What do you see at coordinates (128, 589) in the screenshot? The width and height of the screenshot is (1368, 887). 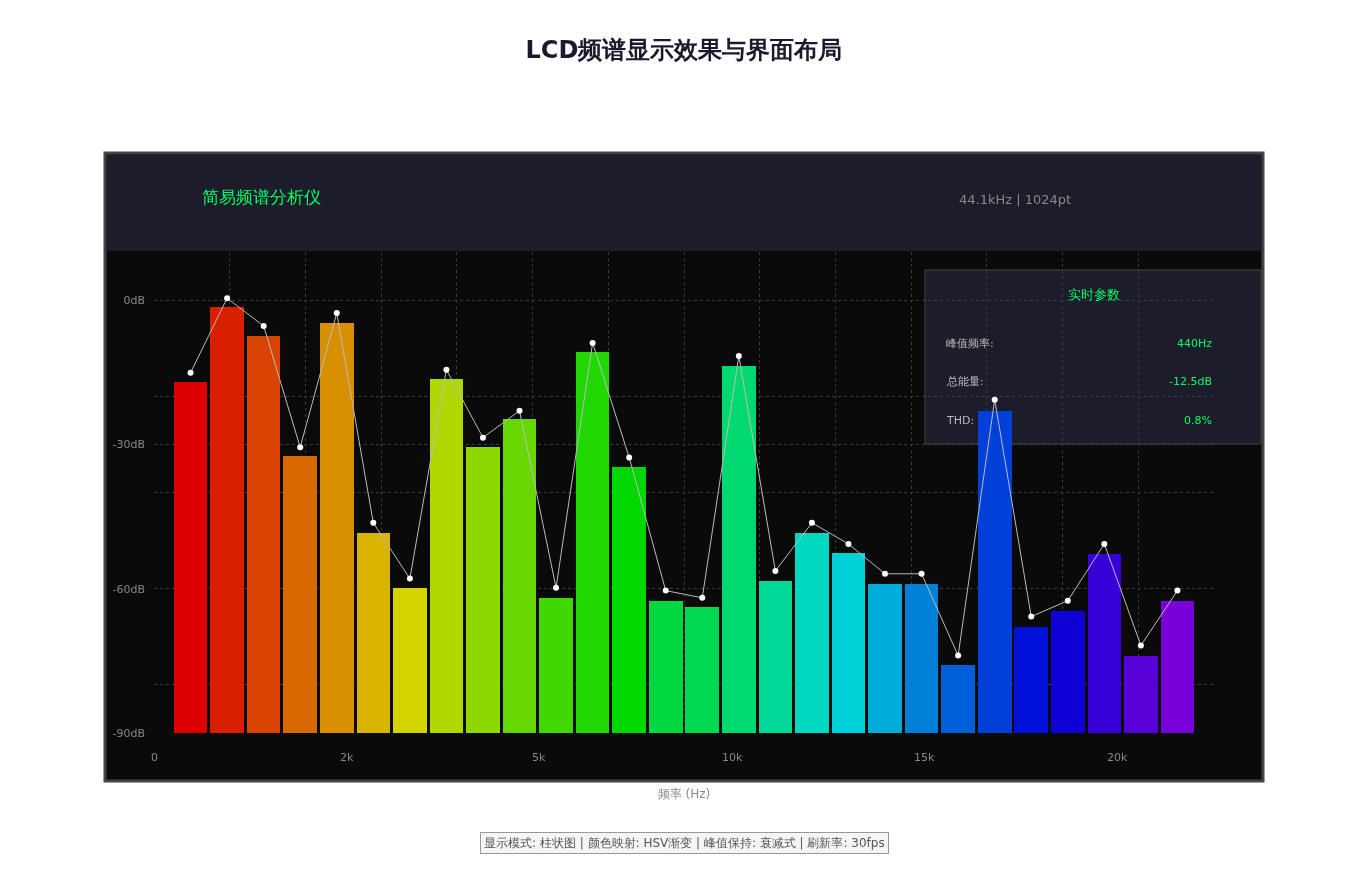 I see `y-tick-label: -60dB` at bounding box center [128, 589].